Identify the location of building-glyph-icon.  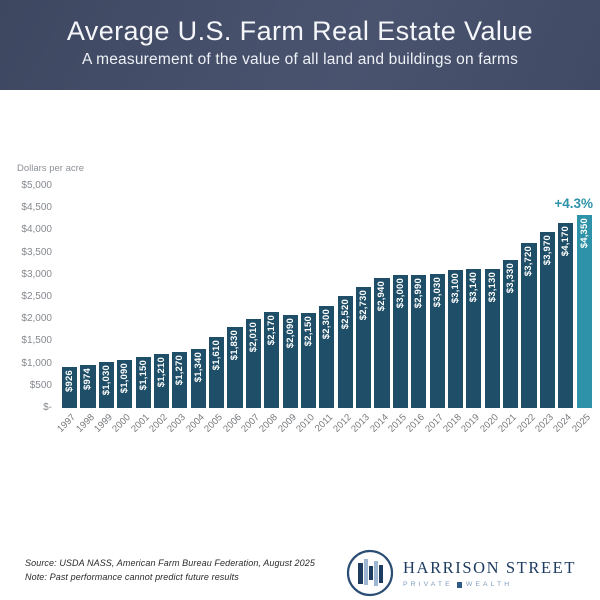
(459, 584).